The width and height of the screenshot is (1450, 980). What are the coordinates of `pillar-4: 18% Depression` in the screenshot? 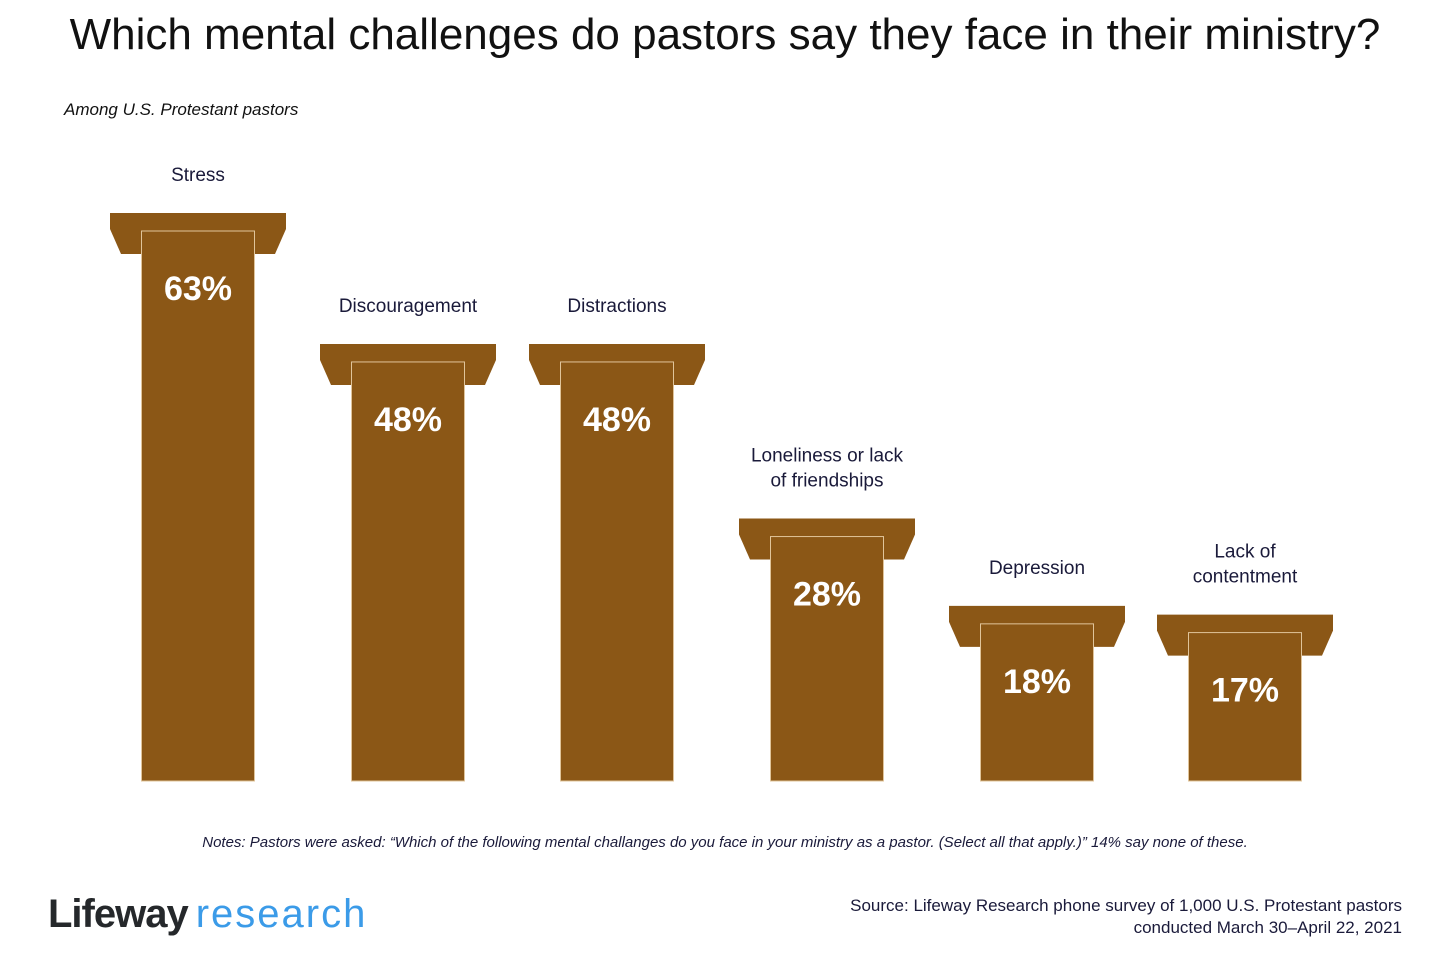 It's located at (1037, 670).